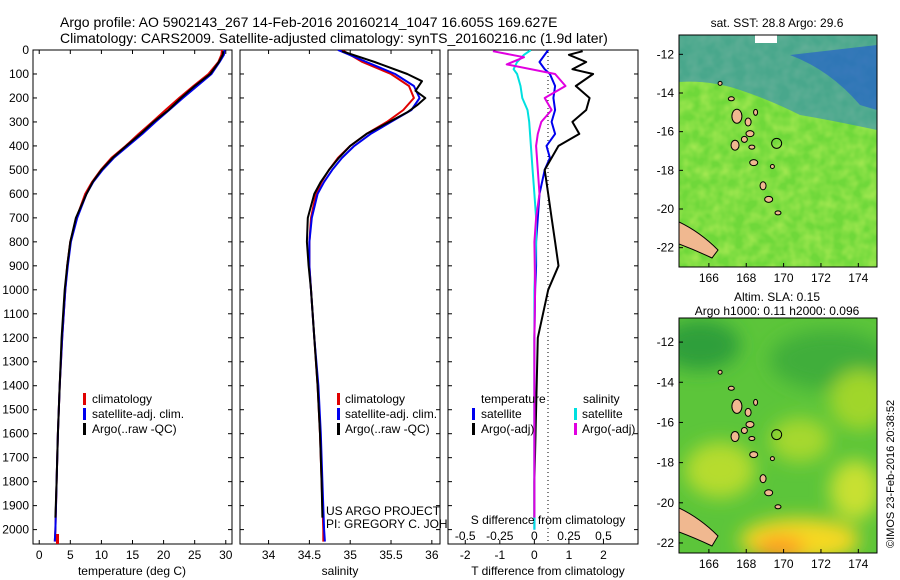  What do you see at coordinates (391, 555) in the screenshot?
I see `x-tick-label: 35.5` at bounding box center [391, 555].